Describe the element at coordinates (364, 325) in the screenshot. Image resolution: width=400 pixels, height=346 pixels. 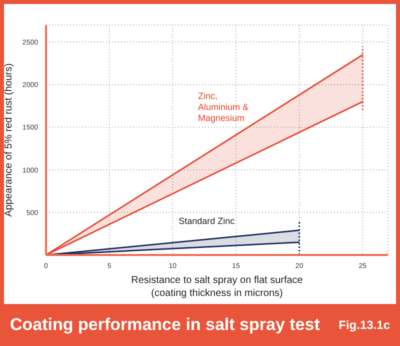
I see `caption: Fig.13.1c` at that location.